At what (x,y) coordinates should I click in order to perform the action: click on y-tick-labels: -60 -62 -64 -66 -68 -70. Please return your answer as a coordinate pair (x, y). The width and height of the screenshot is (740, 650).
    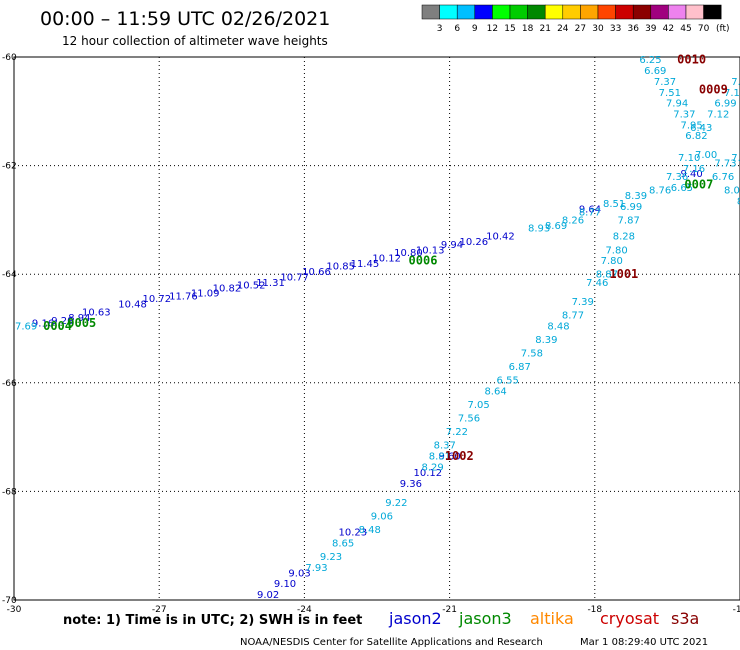
    Looking at the image, I should click on (9, 329).